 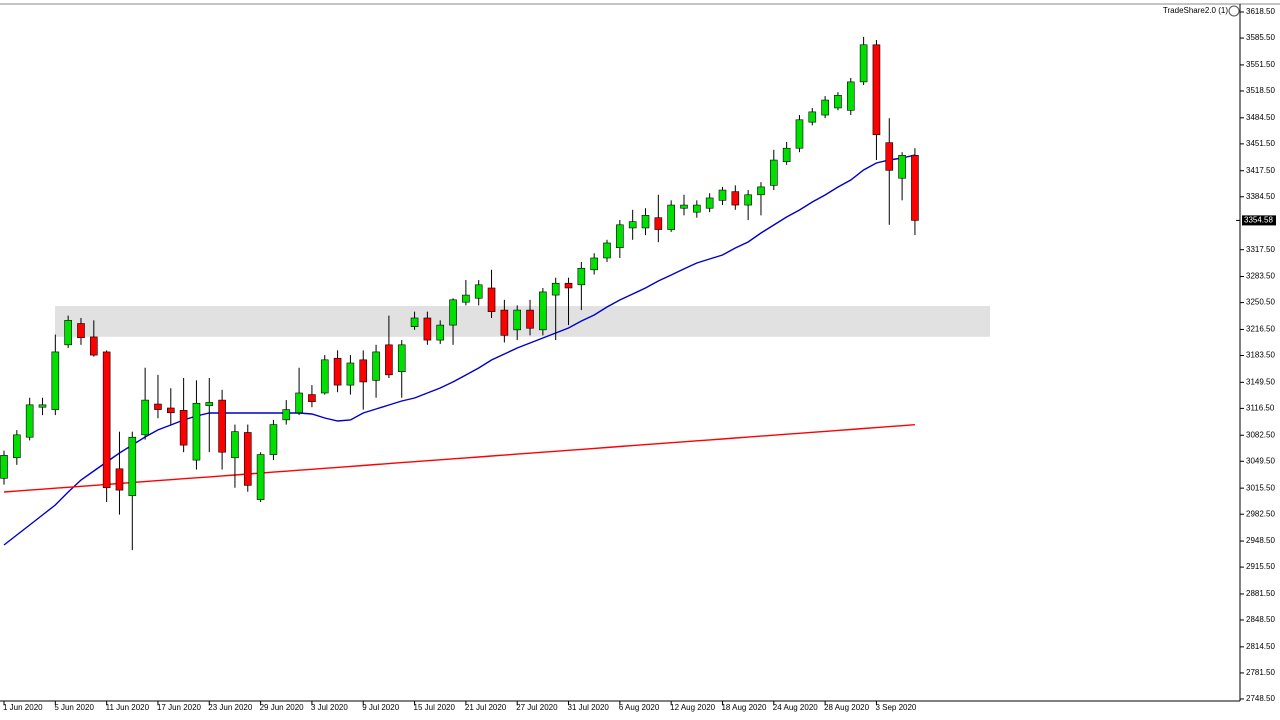 I want to click on x-tick-label: 12 Aug 2020, so click(x=692, y=707).